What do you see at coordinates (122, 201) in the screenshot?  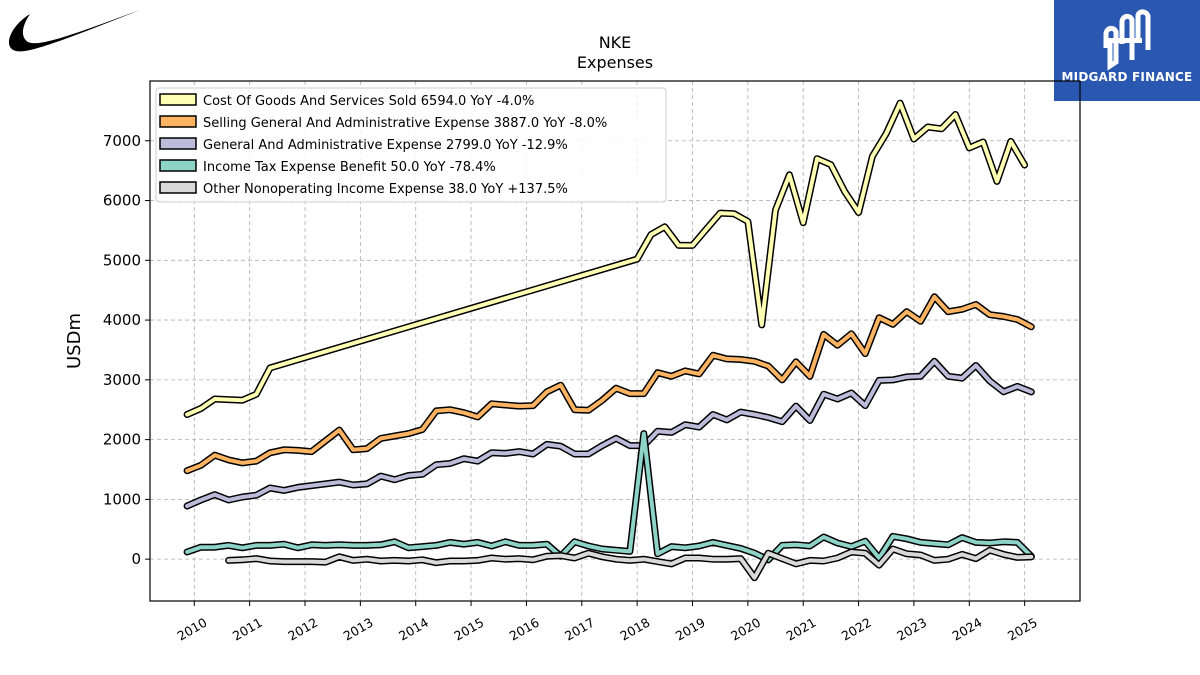 I see `y-tick-label: 6000` at bounding box center [122, 201].